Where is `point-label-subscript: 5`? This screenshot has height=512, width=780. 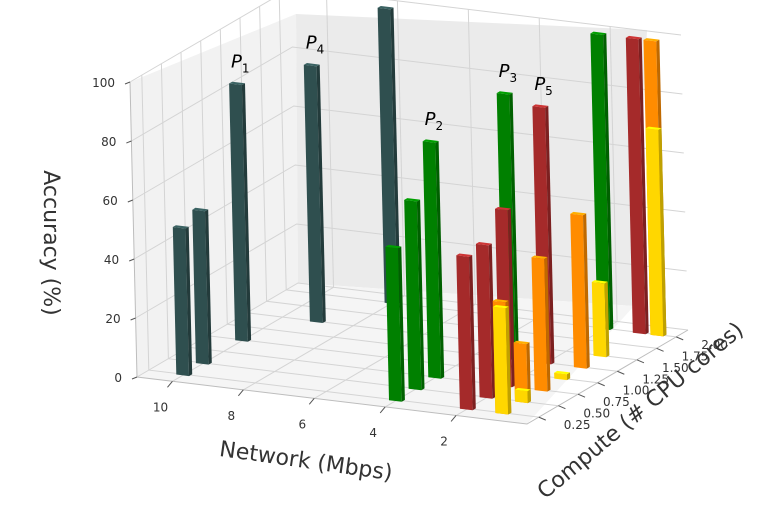 point-label-subscript: 5 is located at coordinates (549, 91).